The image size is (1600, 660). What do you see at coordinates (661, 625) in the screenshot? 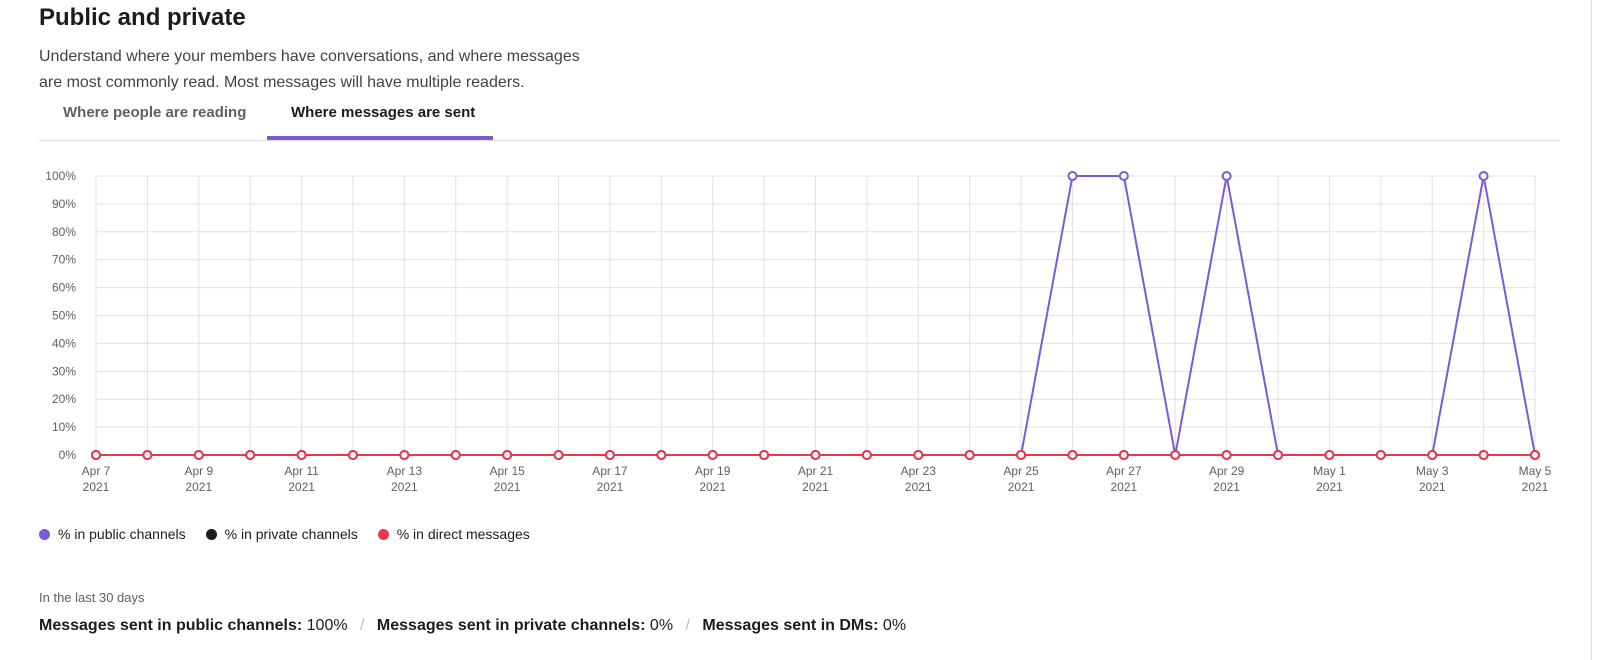
I see `private-value: 0%` at bounding box center [661, 625].